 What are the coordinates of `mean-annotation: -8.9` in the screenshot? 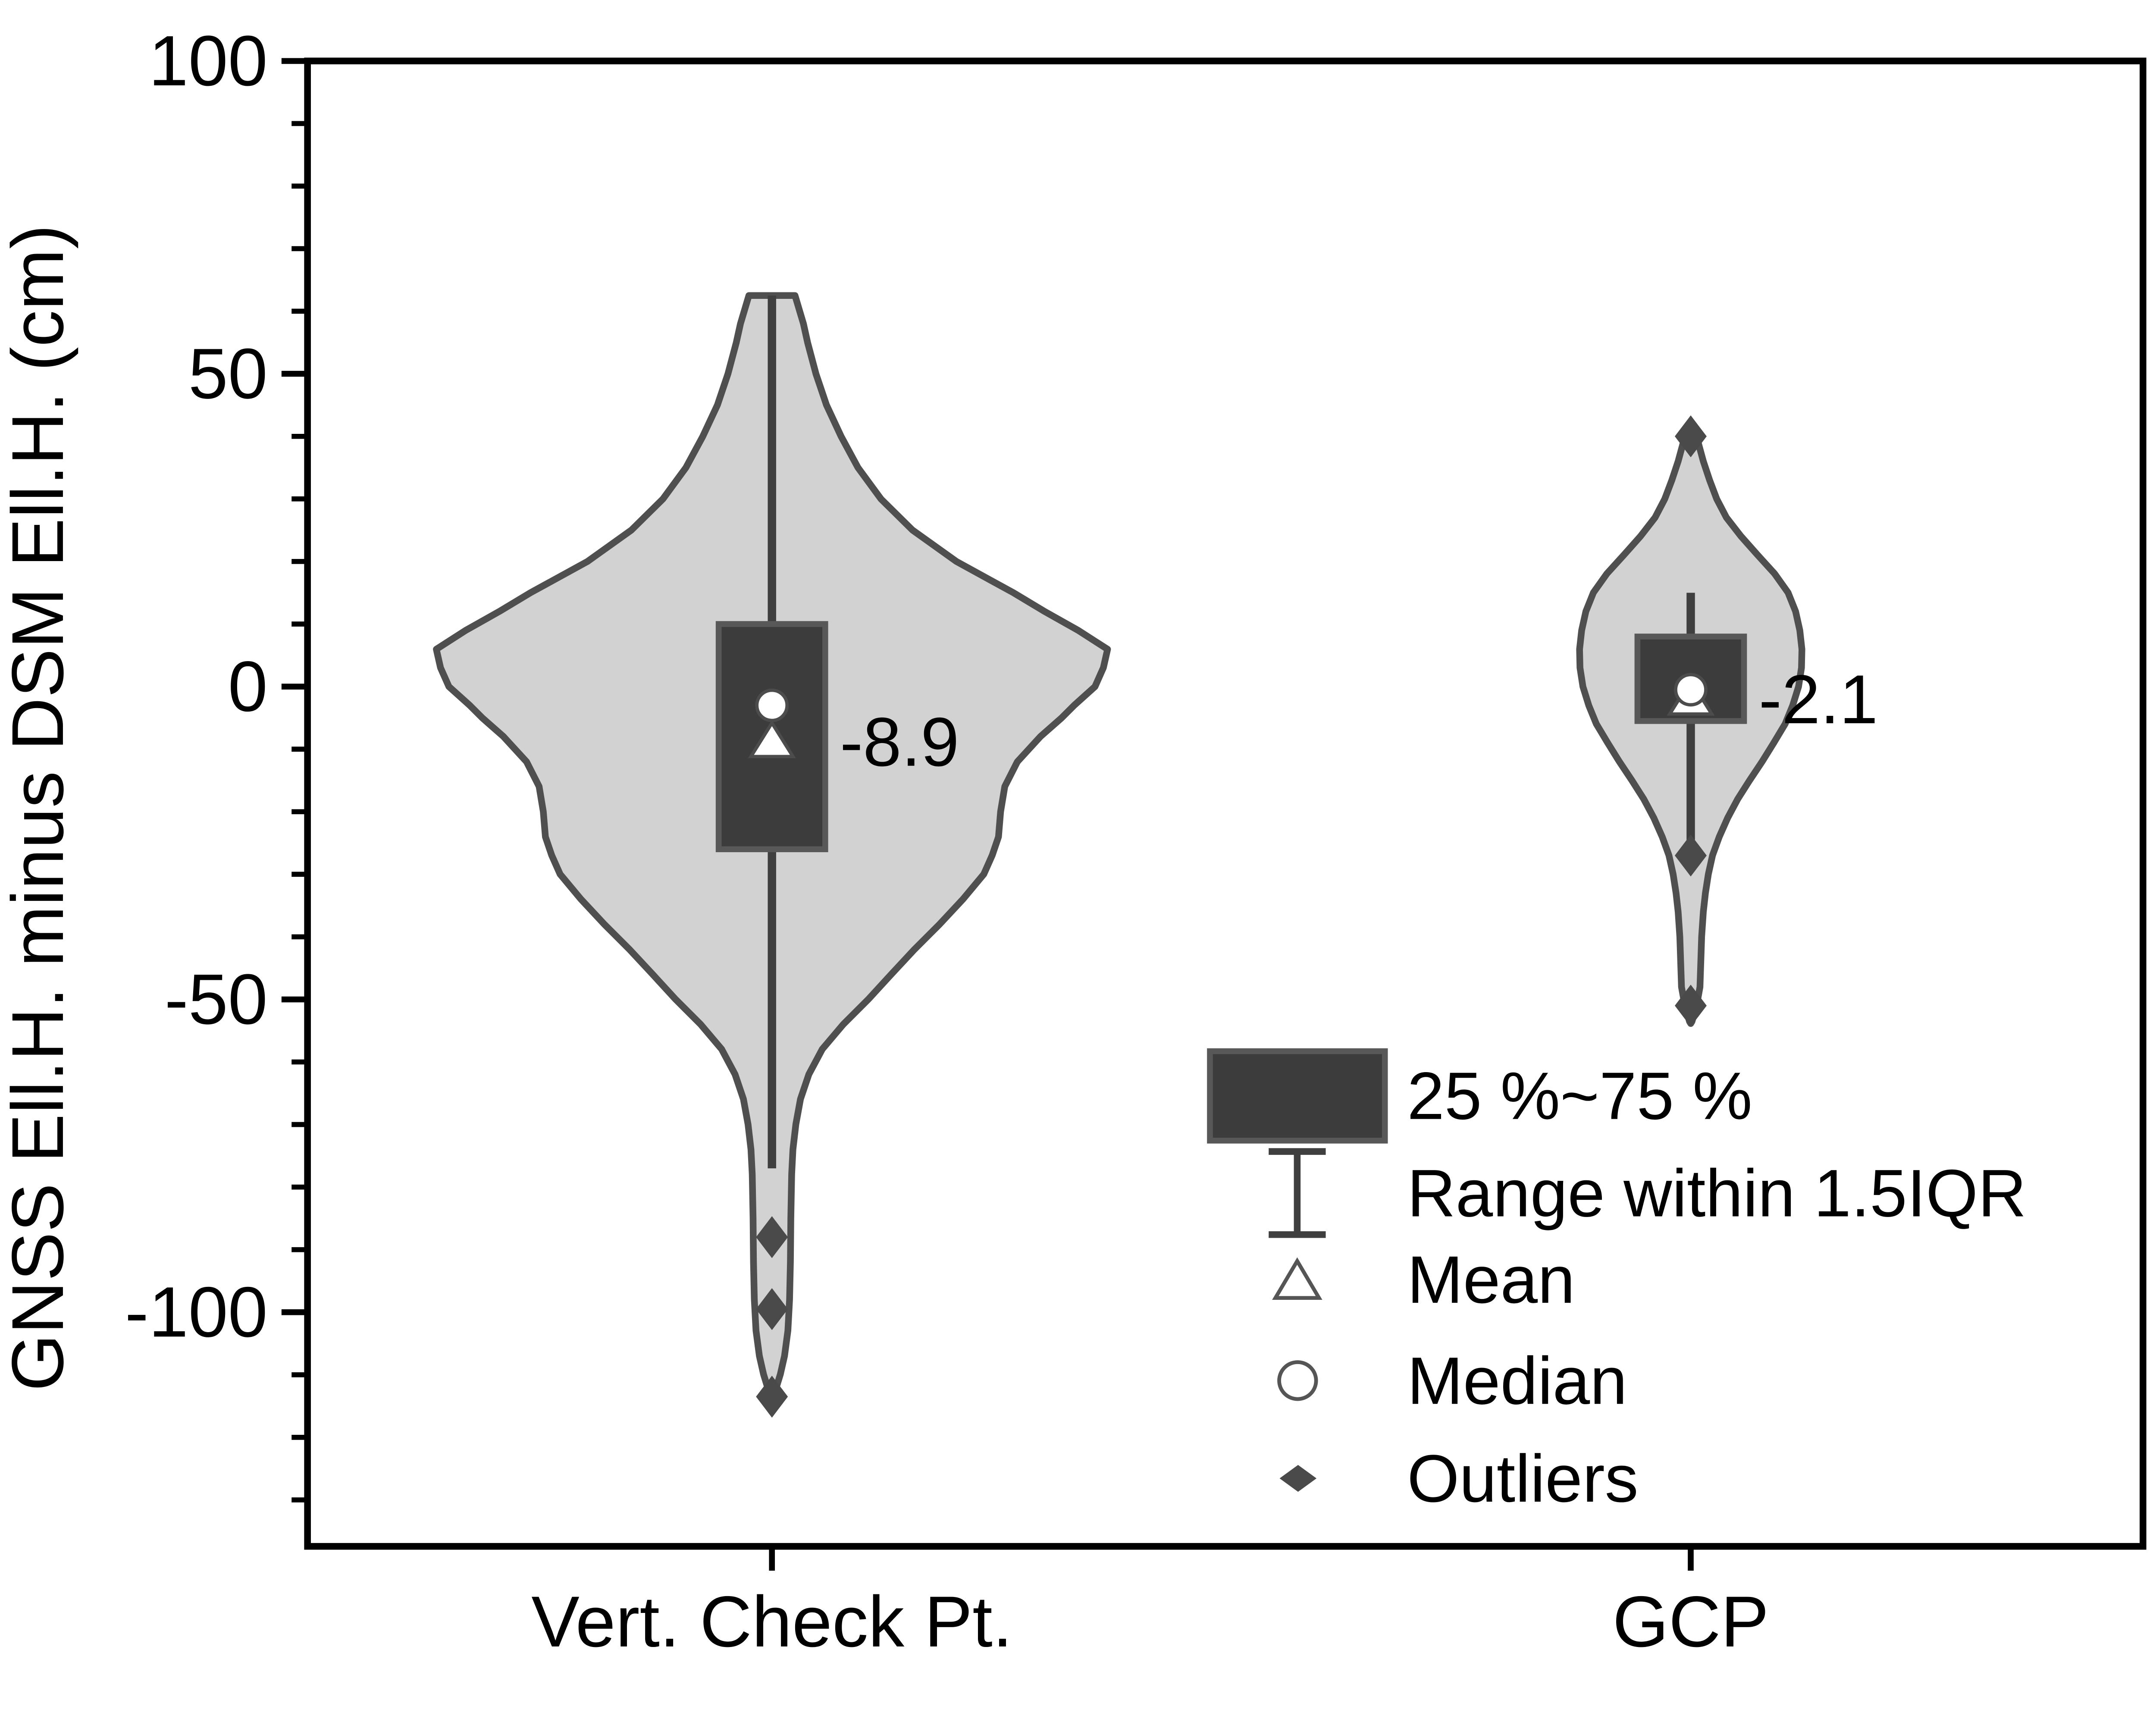 It's located at (899, 742).